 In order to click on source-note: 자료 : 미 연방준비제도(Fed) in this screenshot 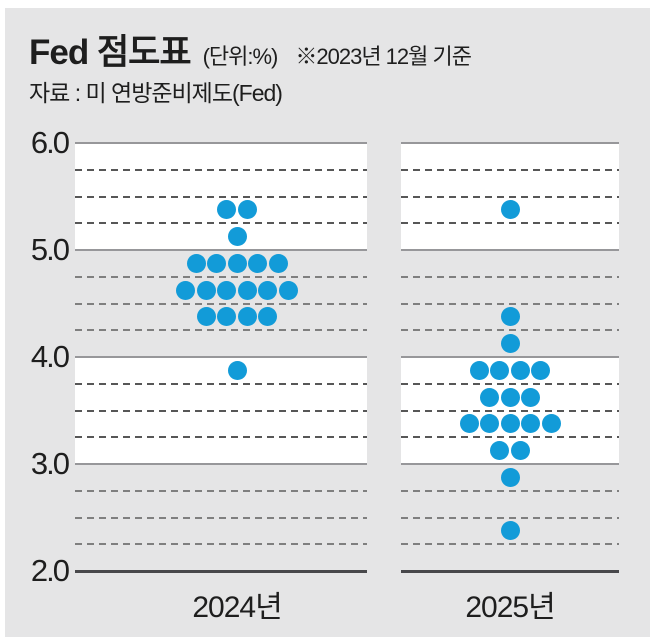, I will do `click(156, 93)`.